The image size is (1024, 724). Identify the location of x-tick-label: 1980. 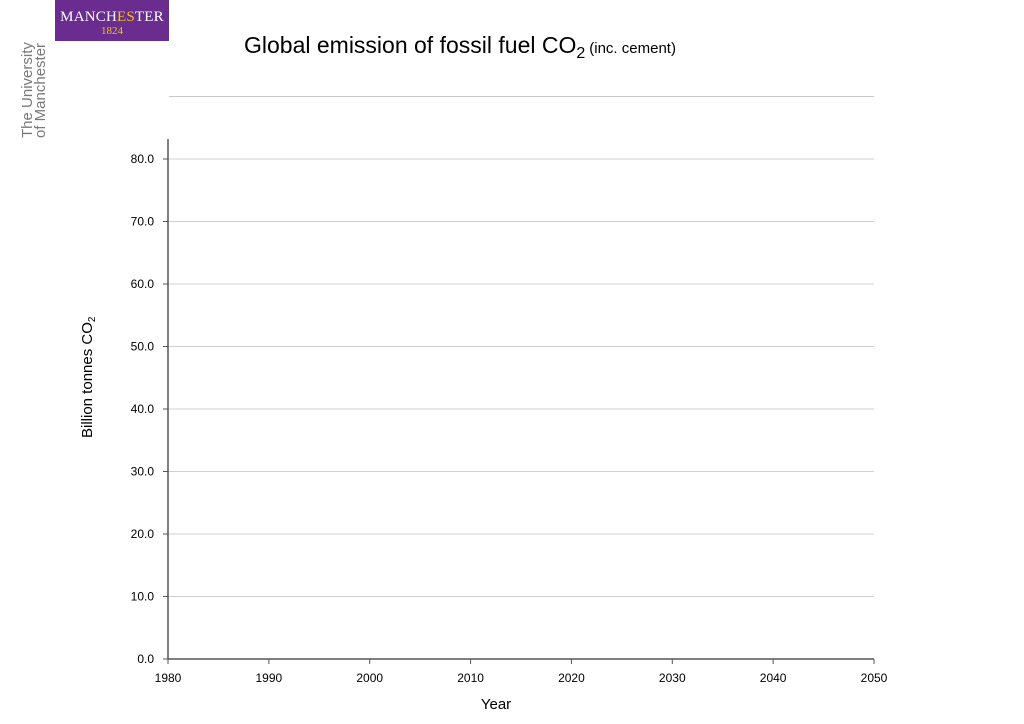
(168, 678).